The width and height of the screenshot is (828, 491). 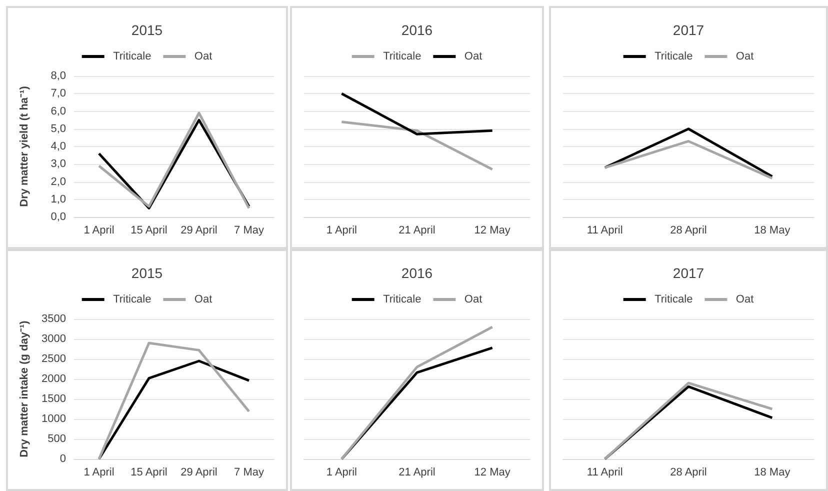 What do you see at coordinates (24, 389) in the screenshot?
I see `y-axis-title: Dry matter intake (g day⁻¹)` at bounding box center [24, 389].